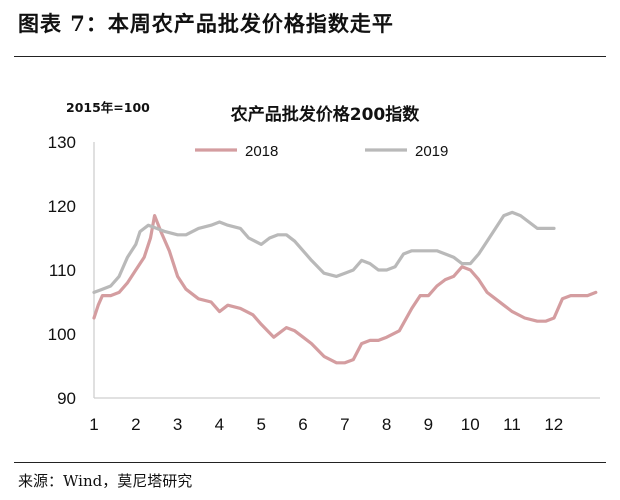  I want to click on x-tick-label: 4, so click(219, 424).